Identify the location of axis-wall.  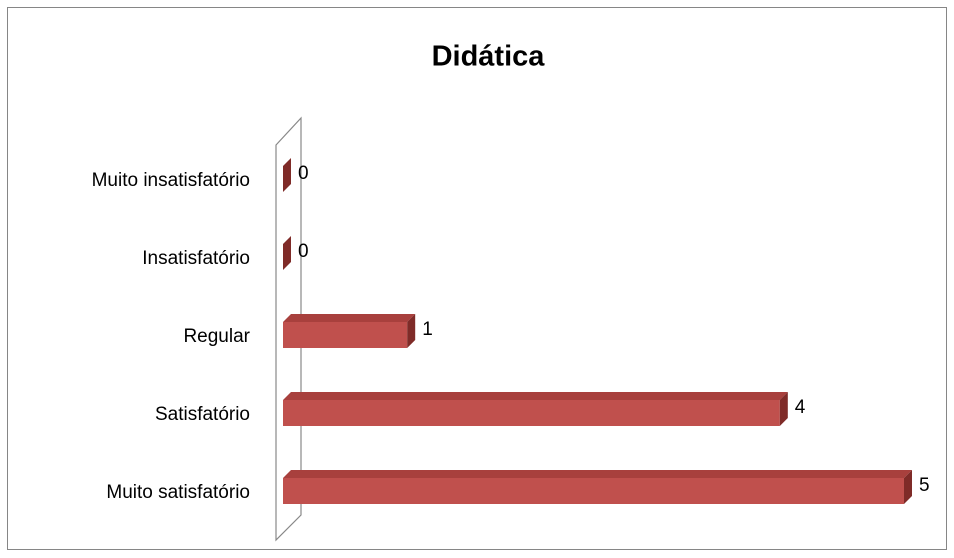
(288, 329).